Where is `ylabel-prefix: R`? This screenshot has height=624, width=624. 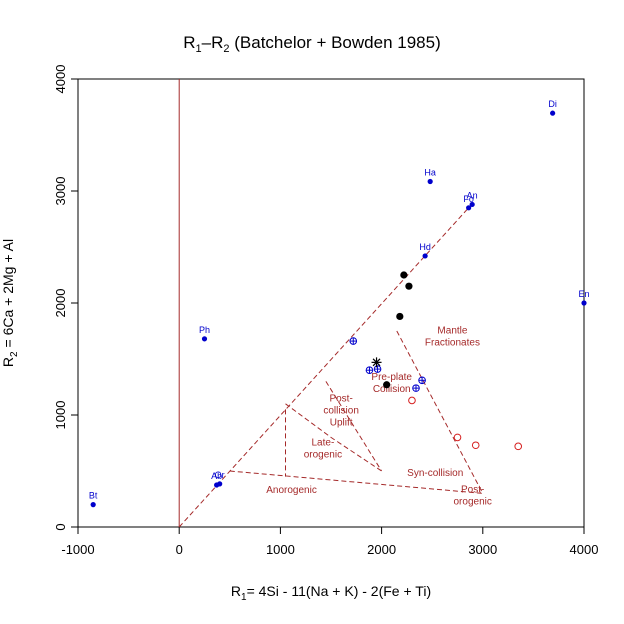 ylabel-prefix: R is located at coordinates (8, 362).